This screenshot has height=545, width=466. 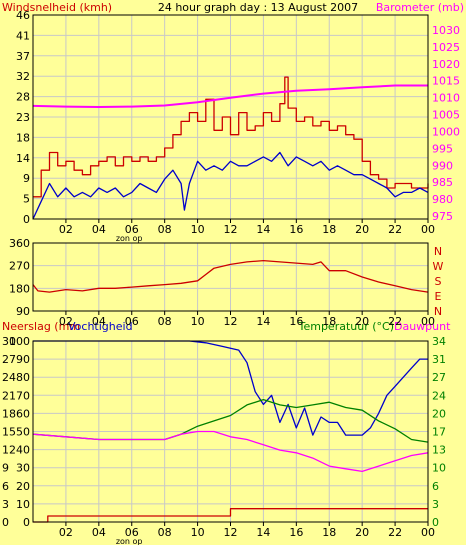 I want to click on wind-speed-y-tick-label: 28, so click(x=23, y=97).